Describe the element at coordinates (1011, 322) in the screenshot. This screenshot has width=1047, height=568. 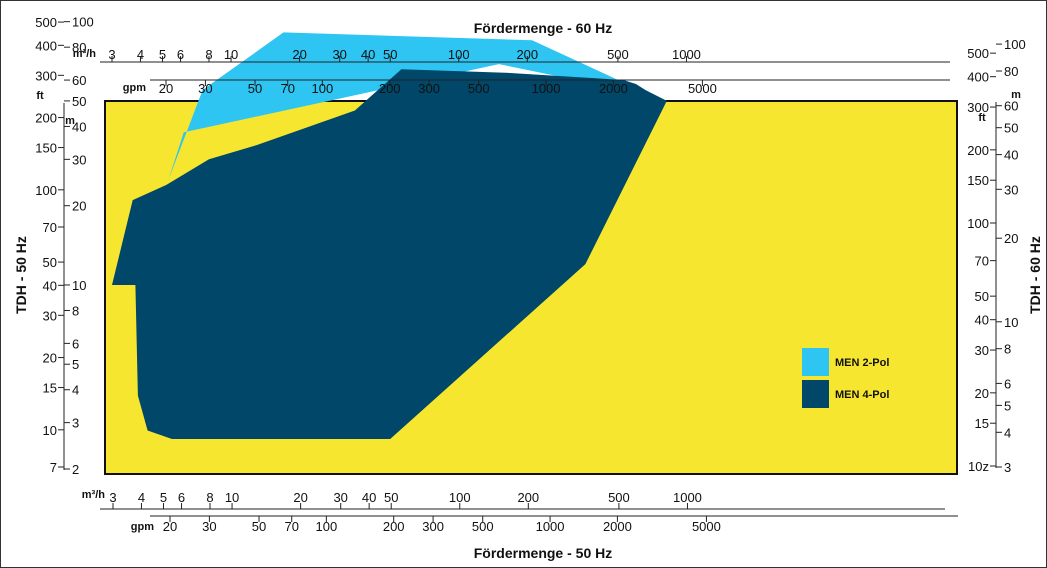
I see `right-m-tick-label: 10` at that location.